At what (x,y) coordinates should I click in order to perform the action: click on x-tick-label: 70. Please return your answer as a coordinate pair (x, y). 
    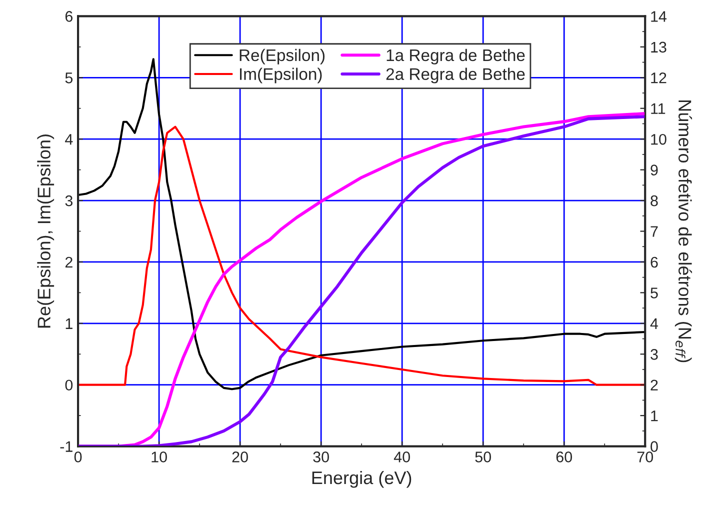
    Looking at the image, I should click on (645, 457).